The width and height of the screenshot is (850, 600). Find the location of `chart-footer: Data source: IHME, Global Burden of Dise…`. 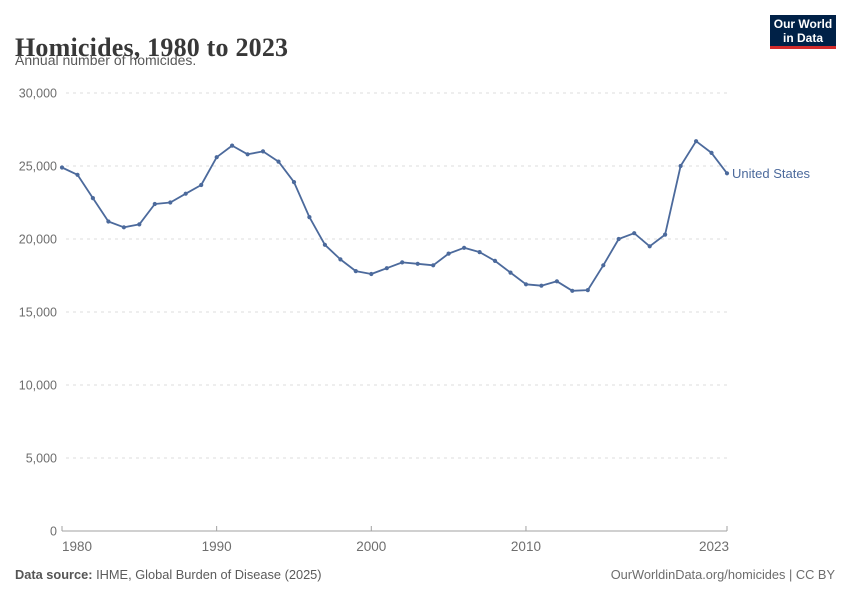

chart-footer: Data source: IHME, Global Burden of Dise… is located at coordinates (425, 574).